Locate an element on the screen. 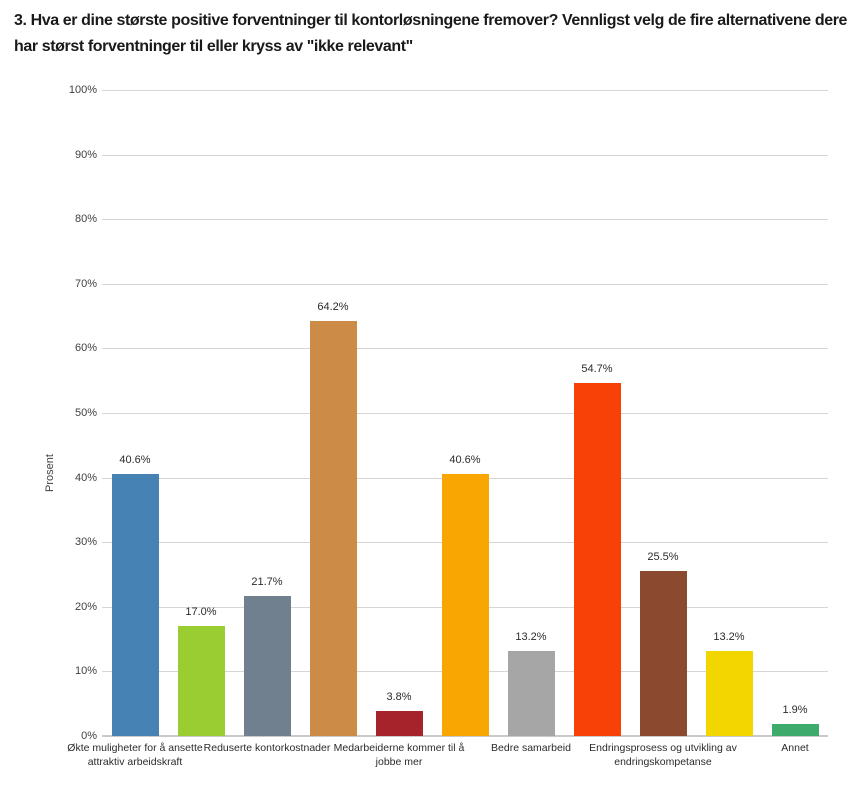 This screenshot has height=789, width=852. y-tick-label: 60% is located at coordinates (85, 348).